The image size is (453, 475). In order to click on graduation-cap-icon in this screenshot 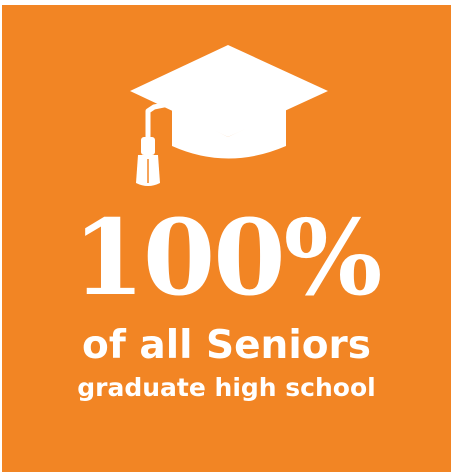, I will do `click(229, 115)`.